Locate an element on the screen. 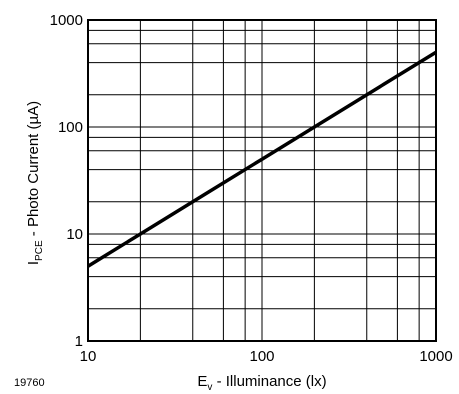  y-tick-label: 1 is located at coordinates (79, 341).